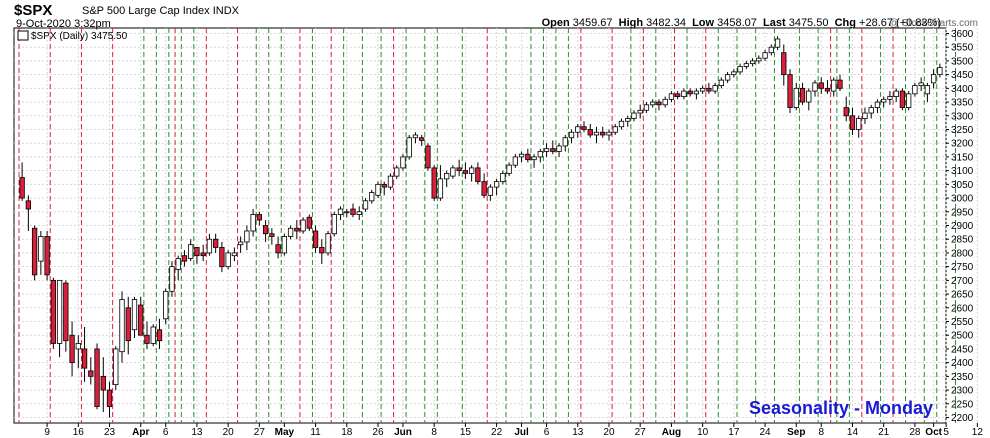 Image resolution: width=990 pixels, height=438 pixels. I want to click on x-tick-label: Jul, so click(521, 432).